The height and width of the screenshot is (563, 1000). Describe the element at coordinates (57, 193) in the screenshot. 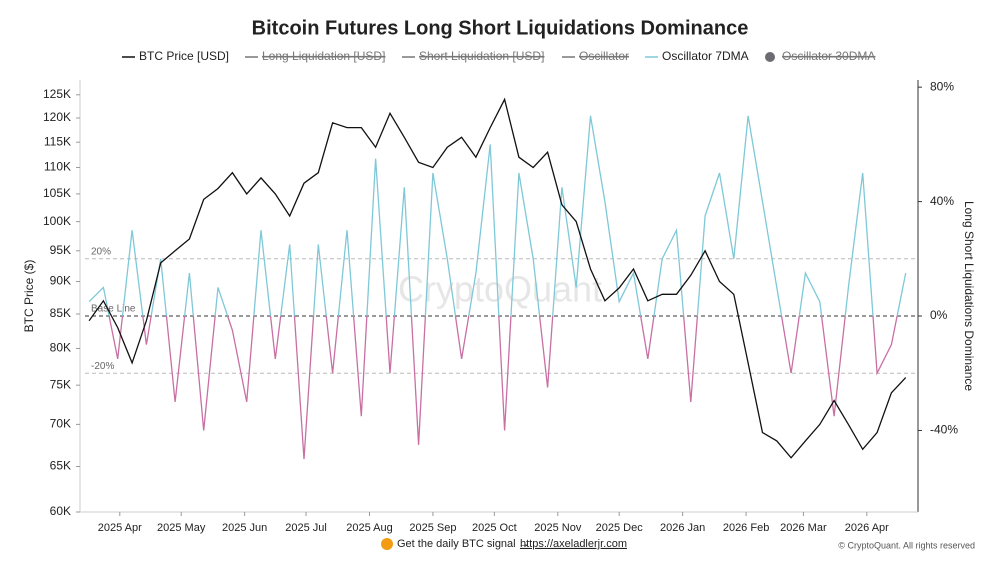

I see `y-tick-label: 105K` at that location.